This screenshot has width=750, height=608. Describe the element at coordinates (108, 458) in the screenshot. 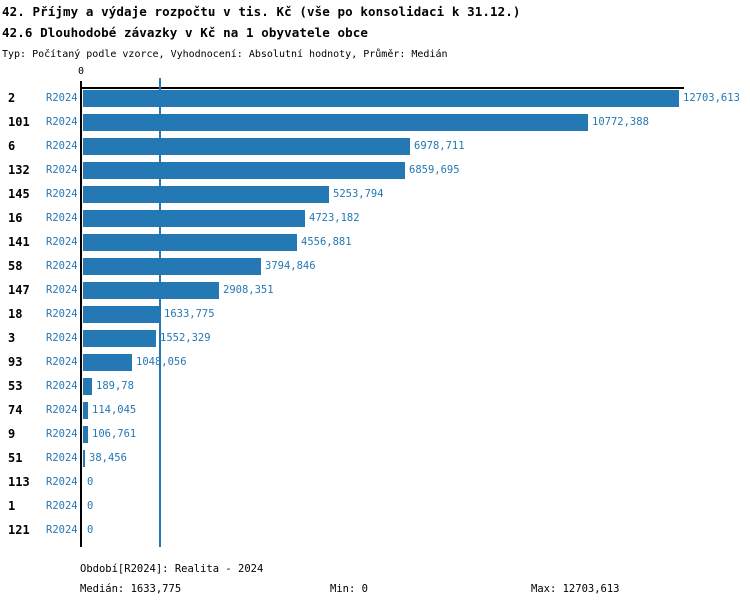

I see `value-label: 38,456` at that location.